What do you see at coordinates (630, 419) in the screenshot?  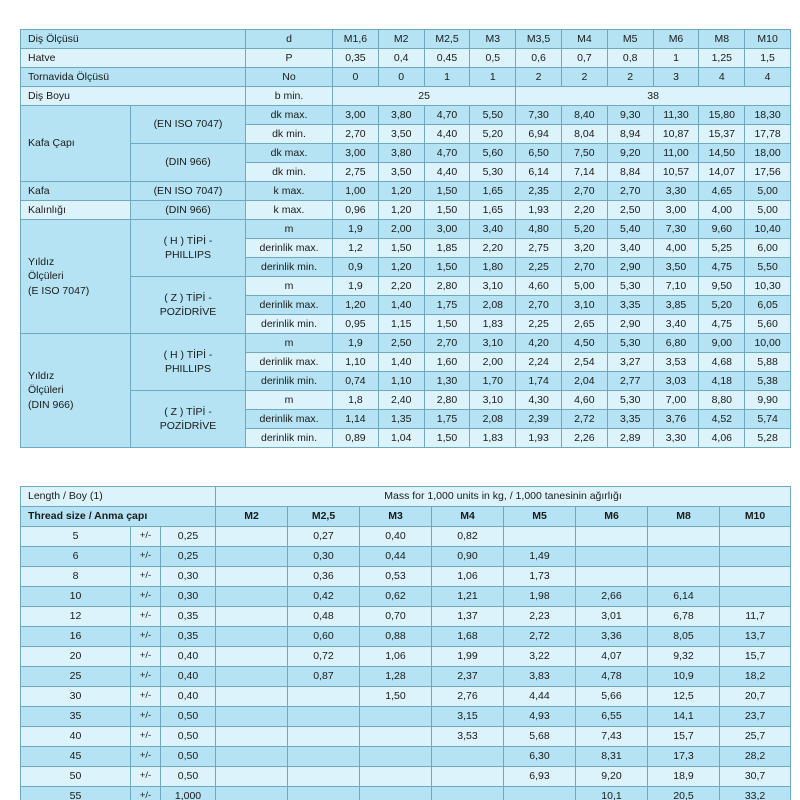 I see `value-cell: 3,35` at bounding box center [630, 419].